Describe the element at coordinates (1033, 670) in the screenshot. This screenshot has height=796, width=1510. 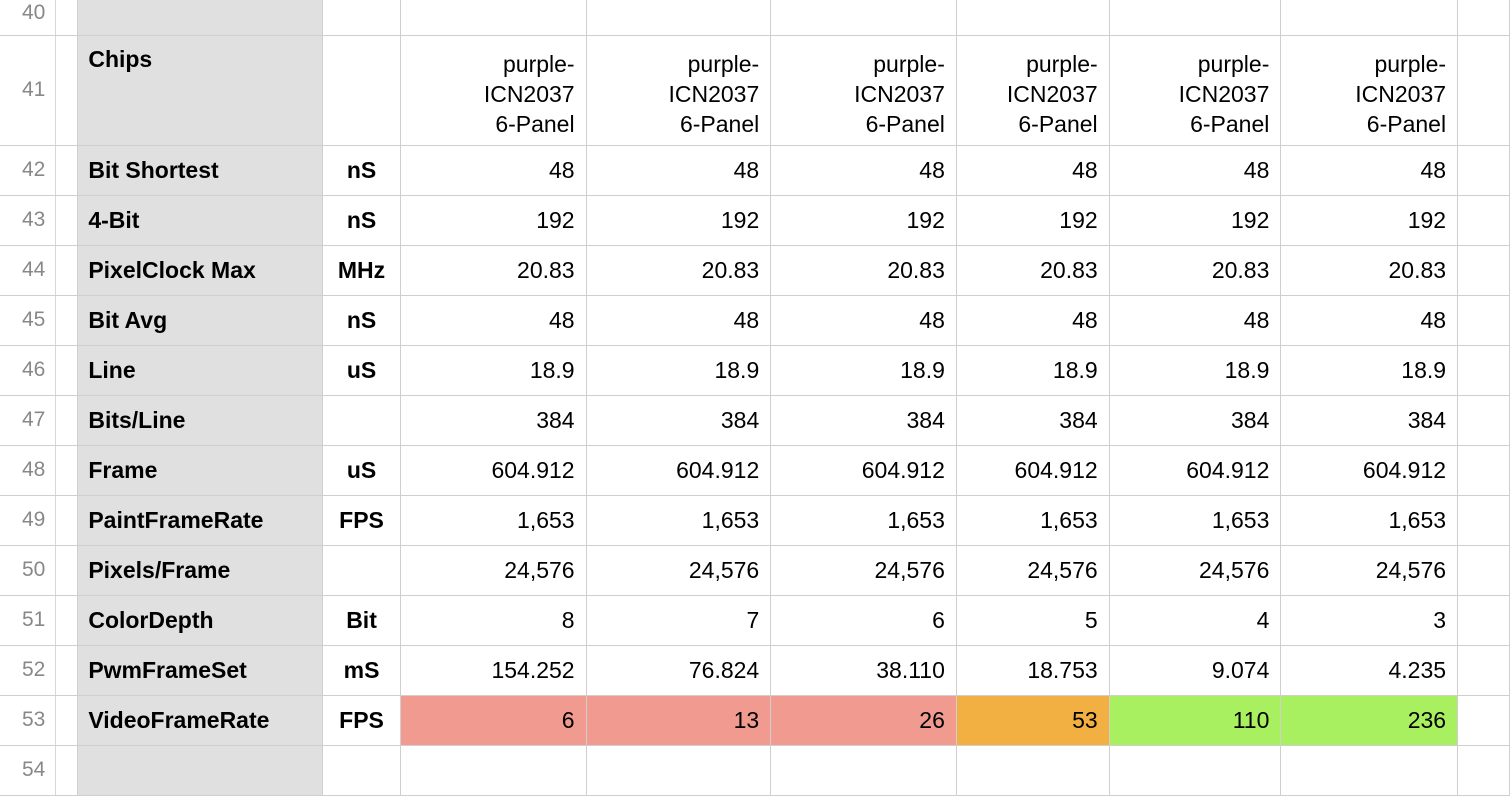
I see `value-cell: 18.753` at that location.